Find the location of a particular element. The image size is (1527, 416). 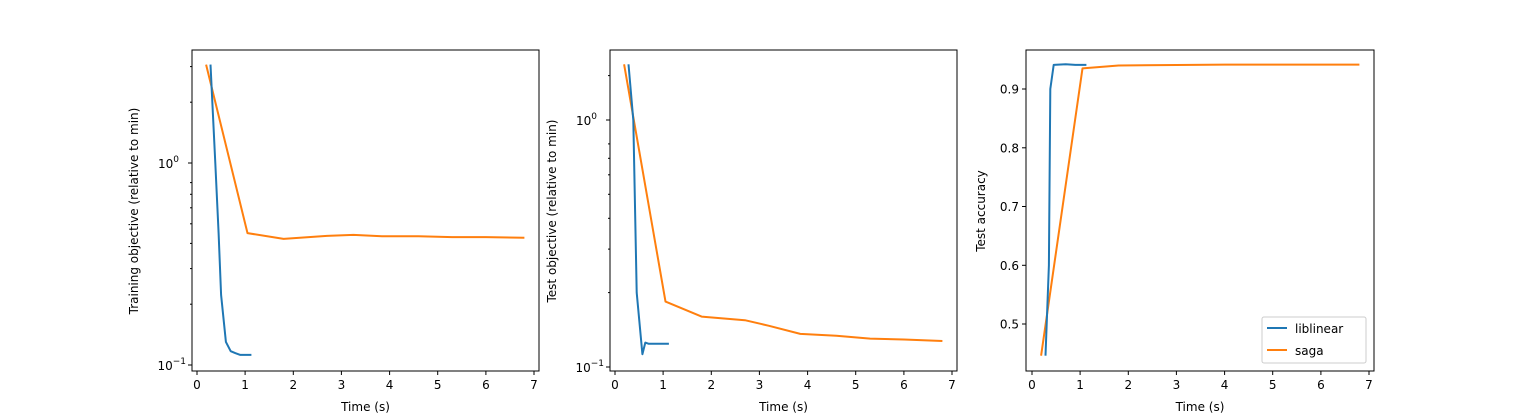

y-tick-label: 0.7 is located at coordinates (1009, 207).